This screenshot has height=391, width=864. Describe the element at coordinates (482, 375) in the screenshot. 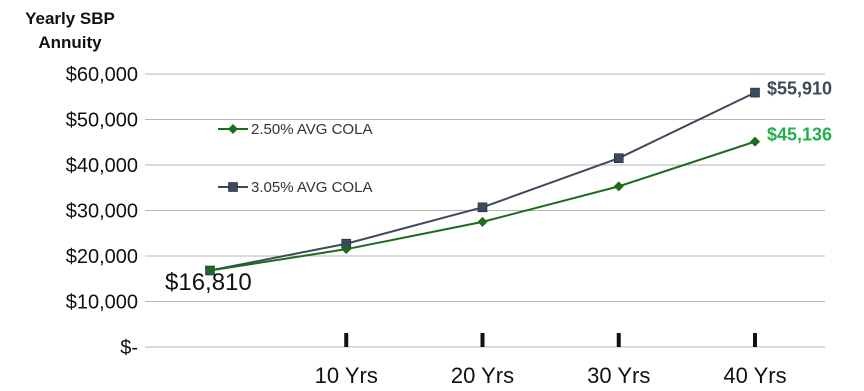

I see `x-tick-label-1: 20 Yrs` at that location.